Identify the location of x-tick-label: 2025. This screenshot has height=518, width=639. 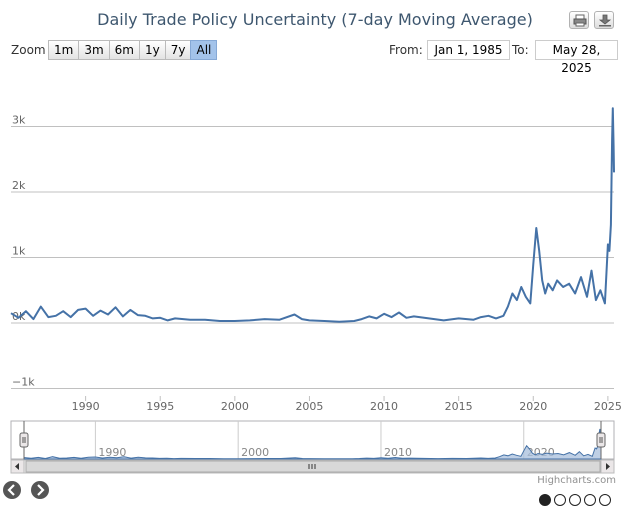
(608, 406).